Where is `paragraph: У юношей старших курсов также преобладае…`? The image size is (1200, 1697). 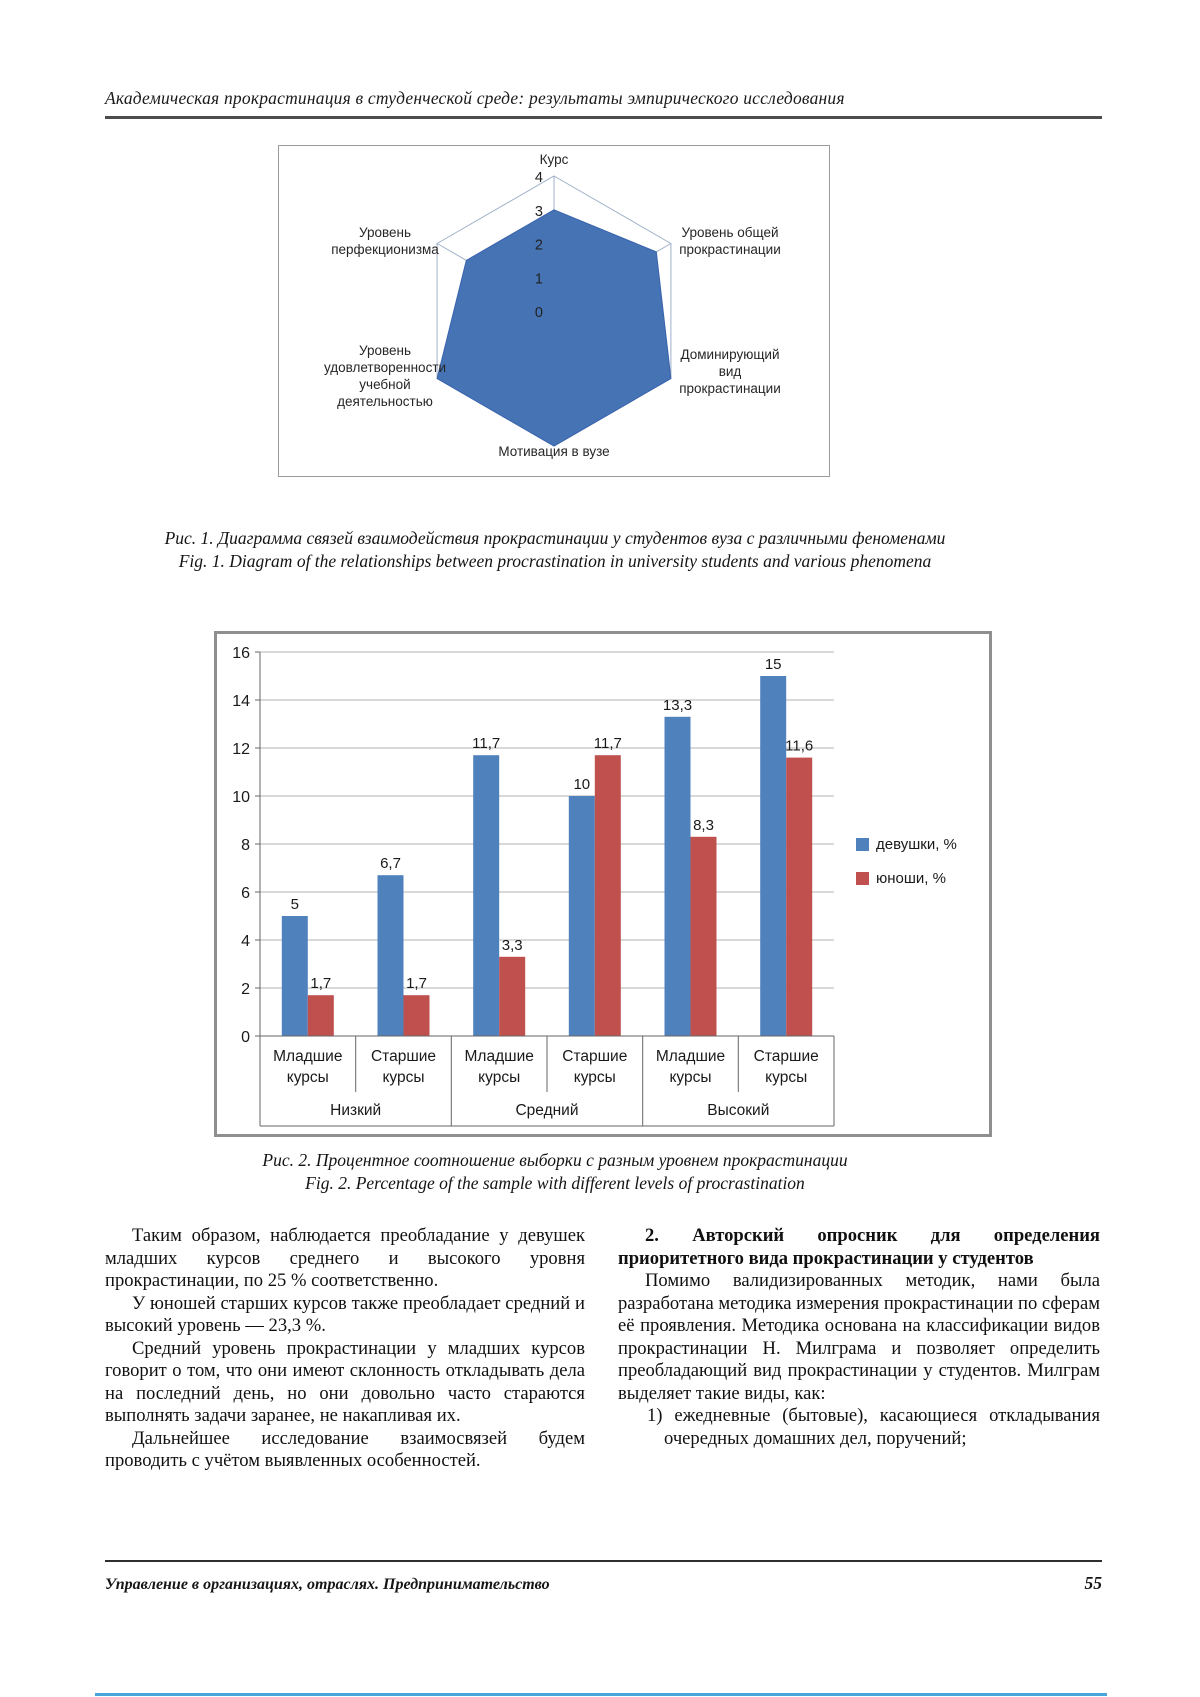
paragraph: У юношей старших курсов также преобладае… is located at coordinates (345, 1314).